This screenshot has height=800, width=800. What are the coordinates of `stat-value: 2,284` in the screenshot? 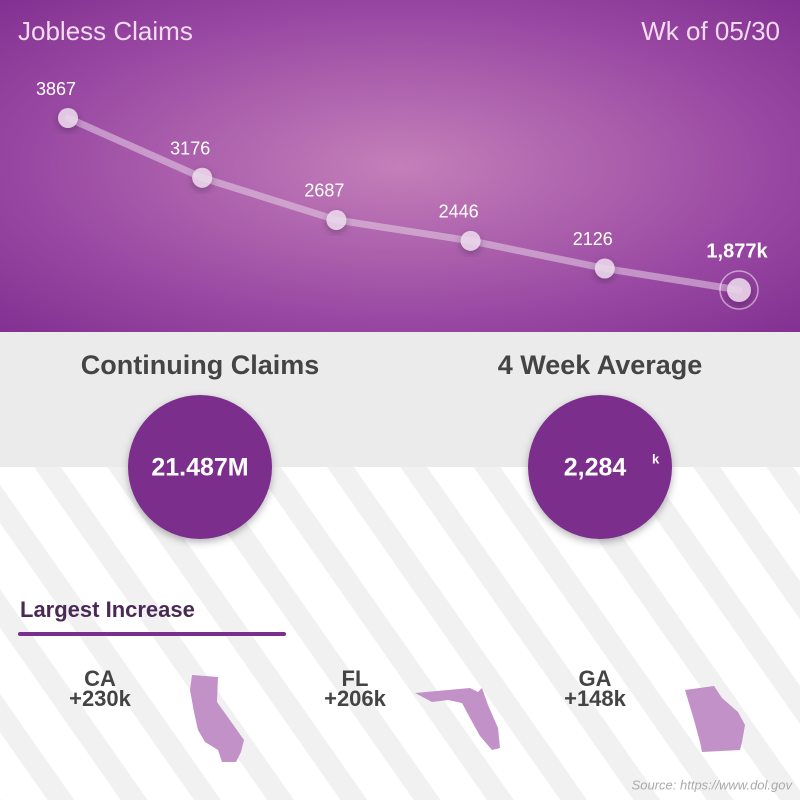 It's located at (595, 468).